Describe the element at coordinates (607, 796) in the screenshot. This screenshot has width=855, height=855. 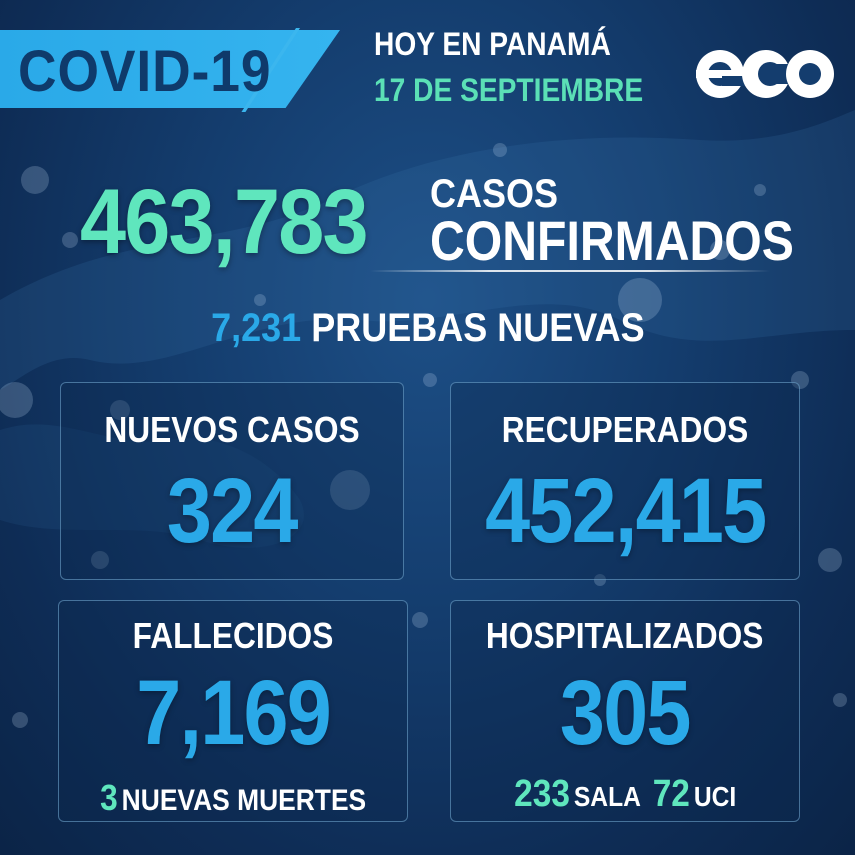
I see `ward-label: SALA` at that location.